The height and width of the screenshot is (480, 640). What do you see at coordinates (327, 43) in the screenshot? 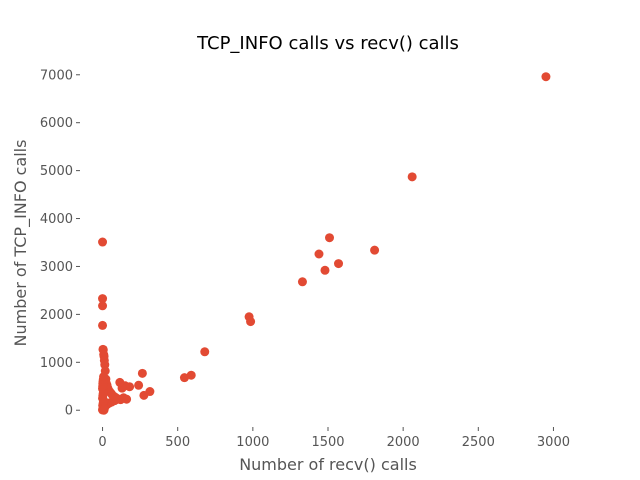
I see `chart-title: TCP_INFO calls vs recv() calls` at bounding box center [327, 43].